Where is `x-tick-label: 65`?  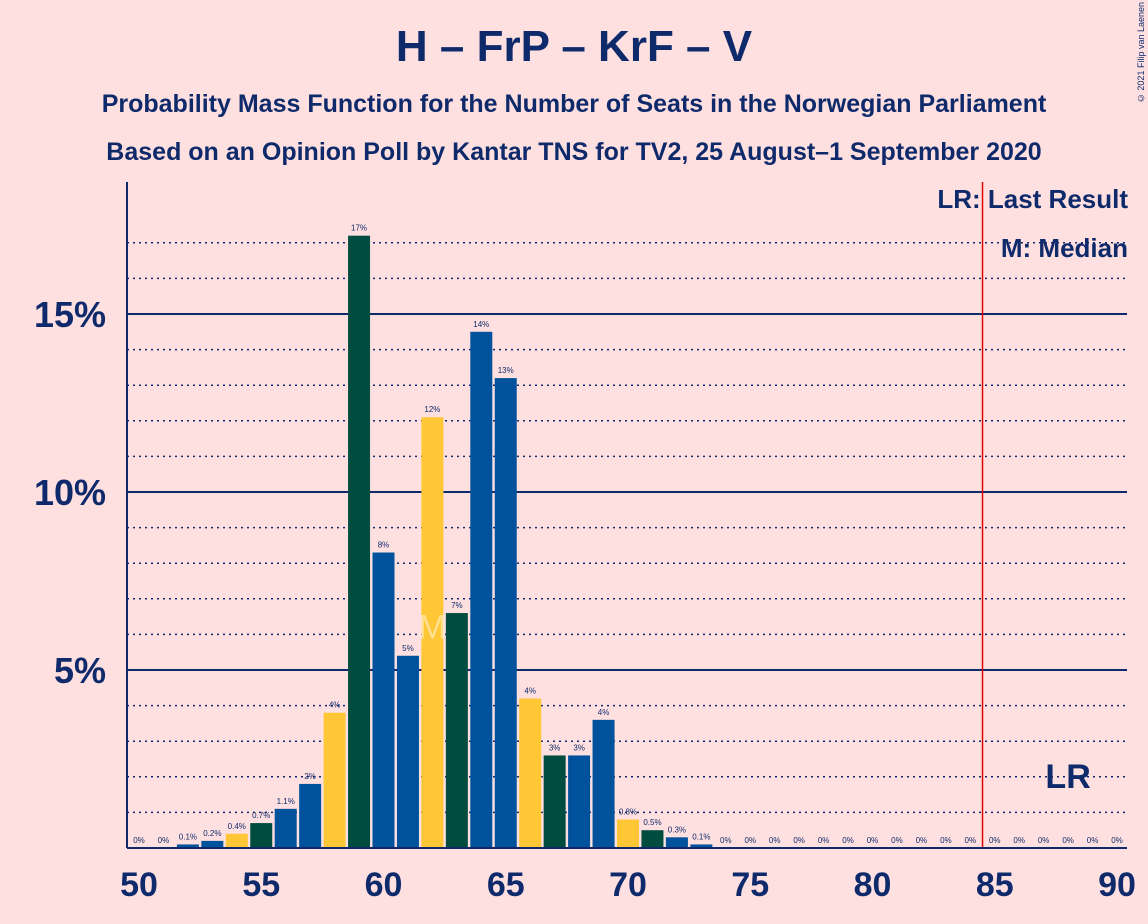 x-tick-label: 65 is located at coordinates (506, 885).